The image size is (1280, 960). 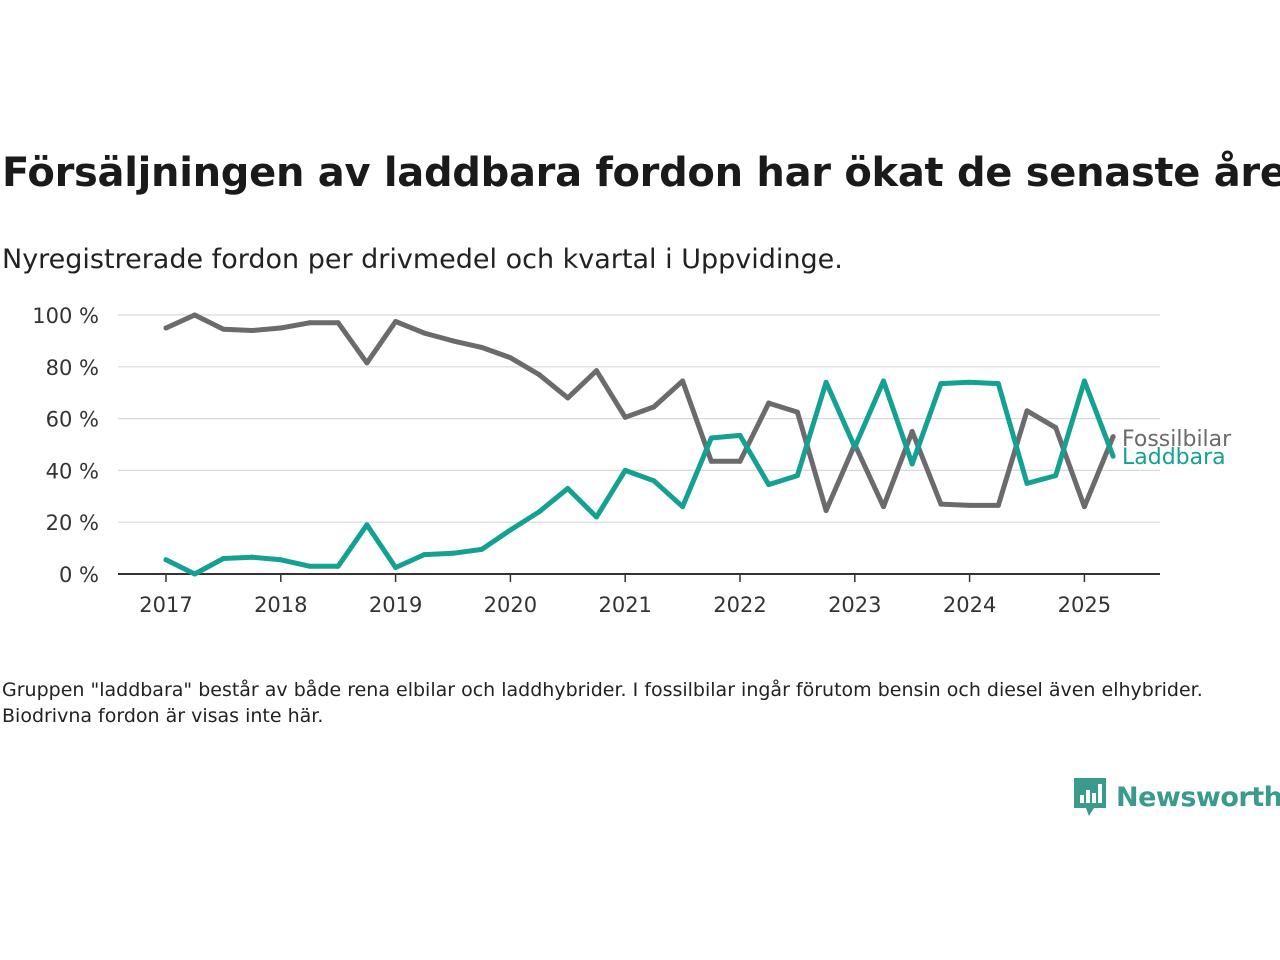 What do you see at coordinates (72, 368) in the screenshot?
I see `y-tick-label: 80 %` at bounding box center [72, 368].